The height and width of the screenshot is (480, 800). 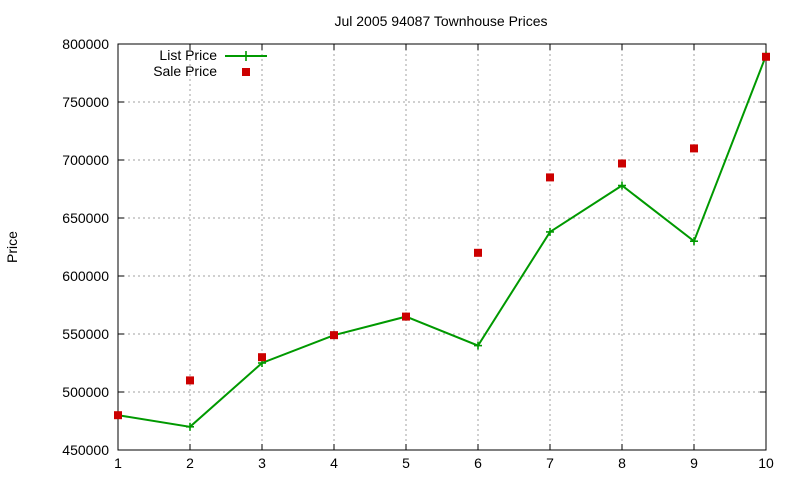 I want to click on x-tick-label: 9, so click(x=694, y=463).